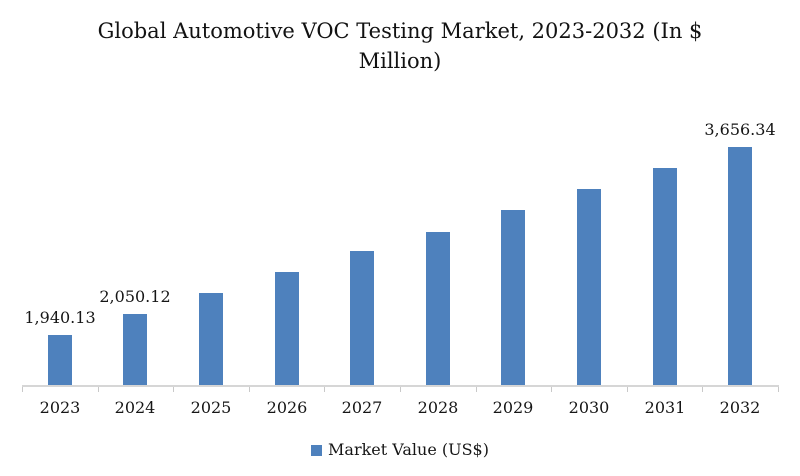 Image resolution: width=800 pixels, height=476 pixels. What do you see at coordinates (211, 407) in the screenshot?
I see `x-axis-label-2025: 2025` at bounding box center [211, 407].